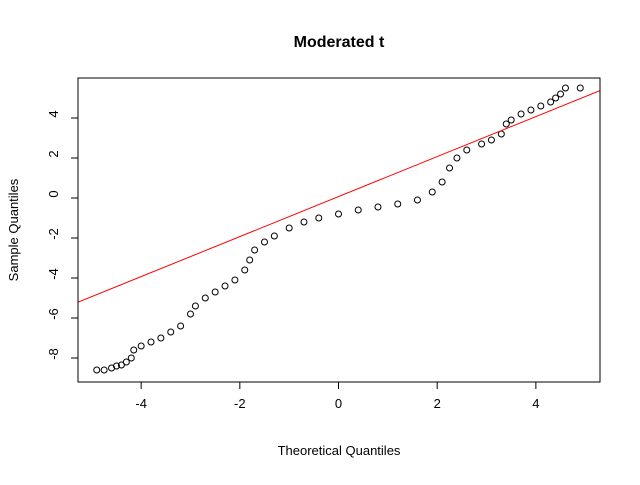  I want to click on y-tick-label: -4, so click(53, 274).